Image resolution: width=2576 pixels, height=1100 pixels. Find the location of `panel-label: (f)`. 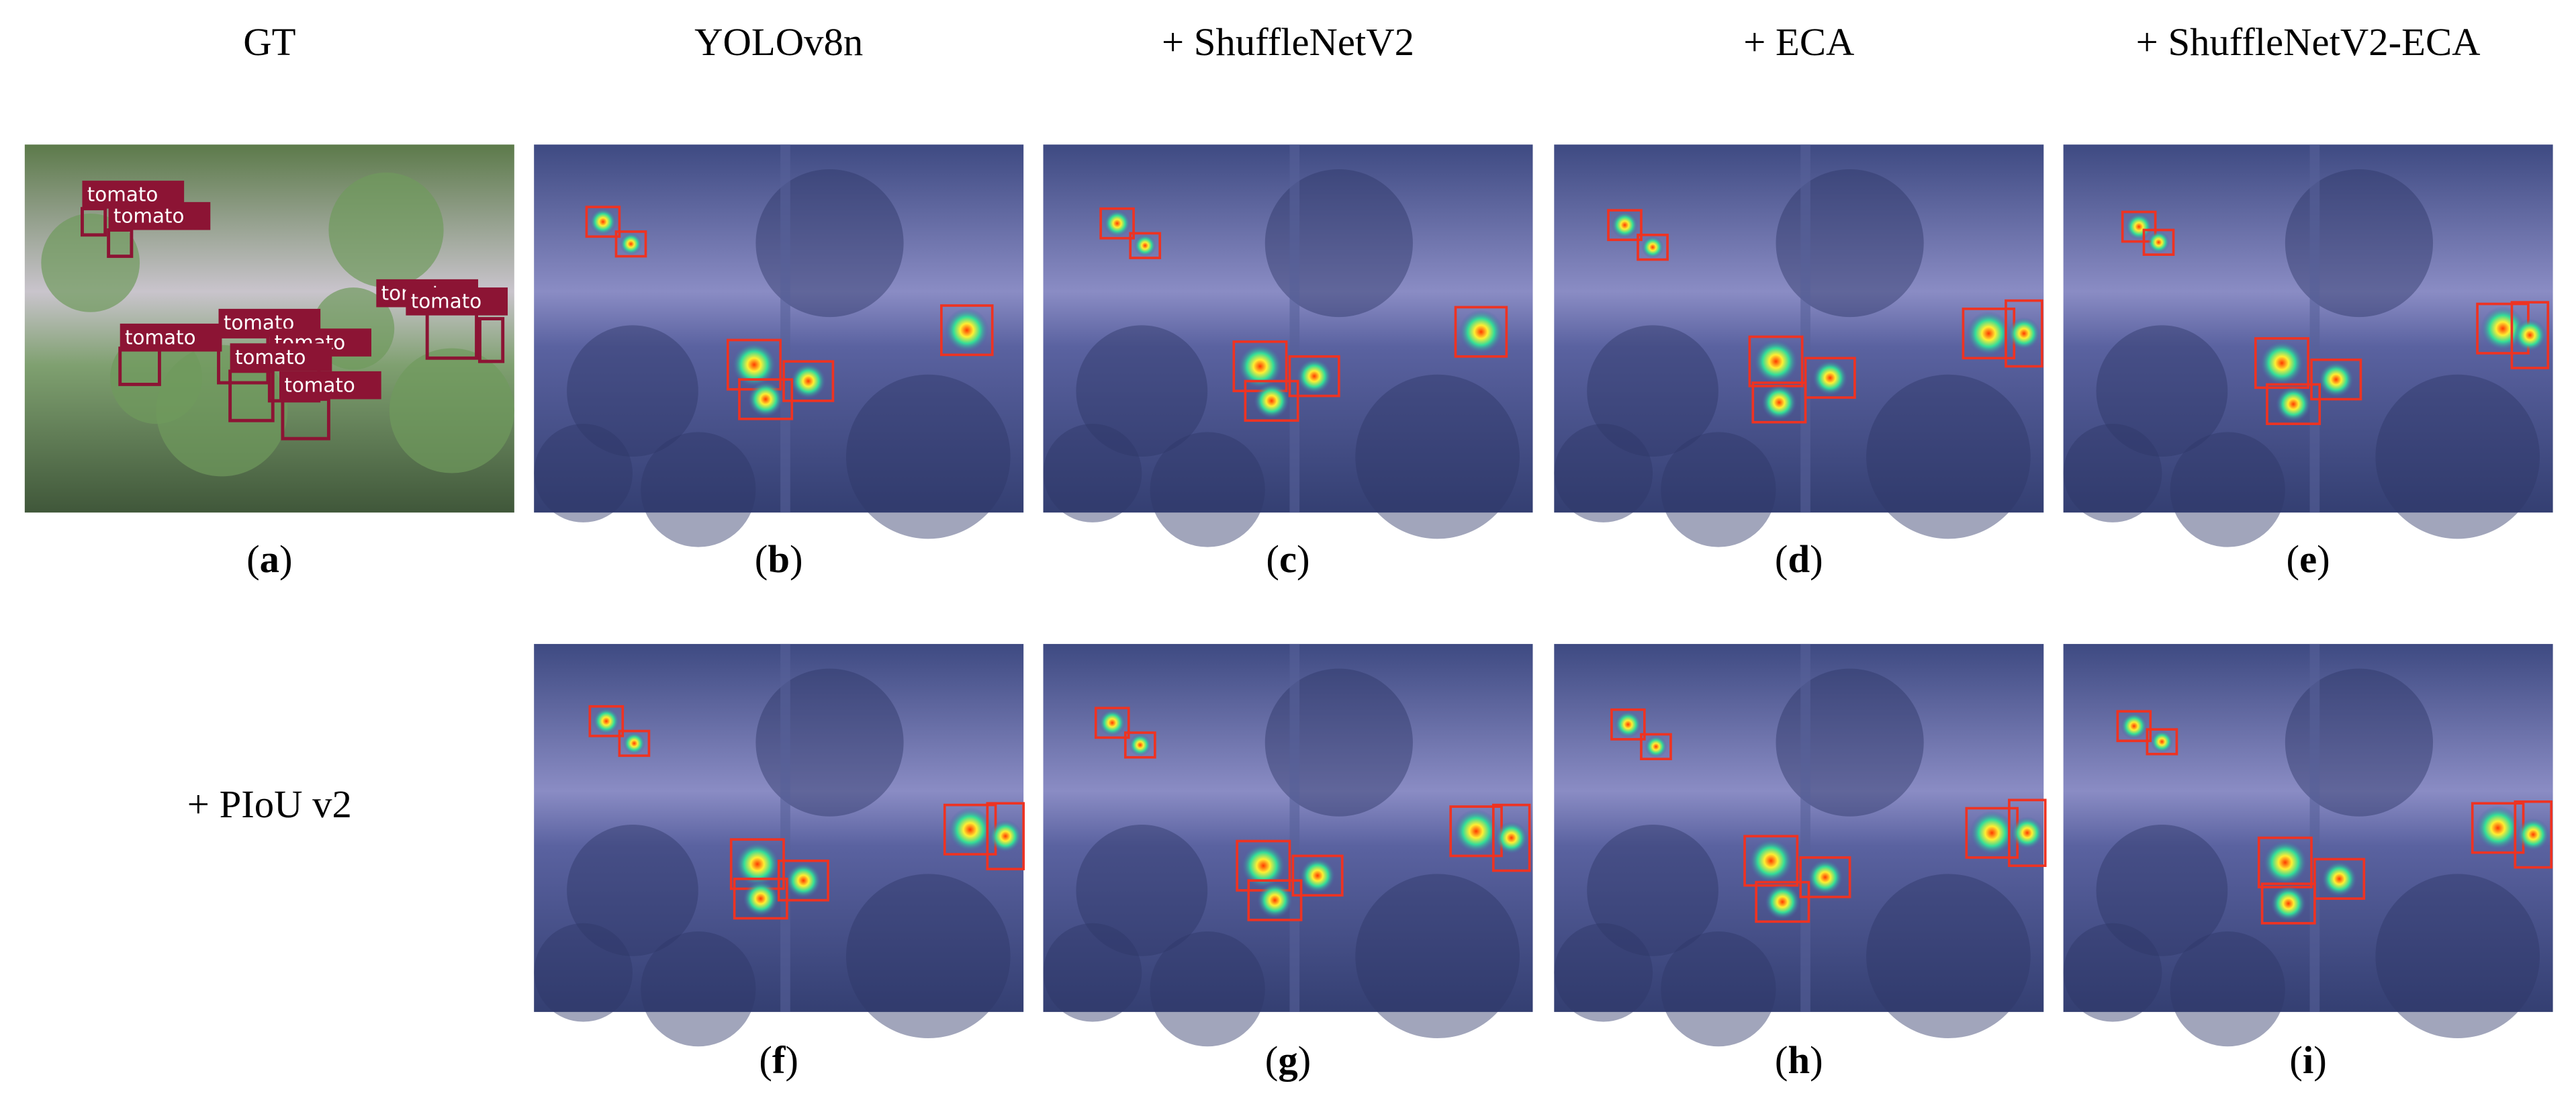

panel-label: (f) is located at coordinates (778, 1061).